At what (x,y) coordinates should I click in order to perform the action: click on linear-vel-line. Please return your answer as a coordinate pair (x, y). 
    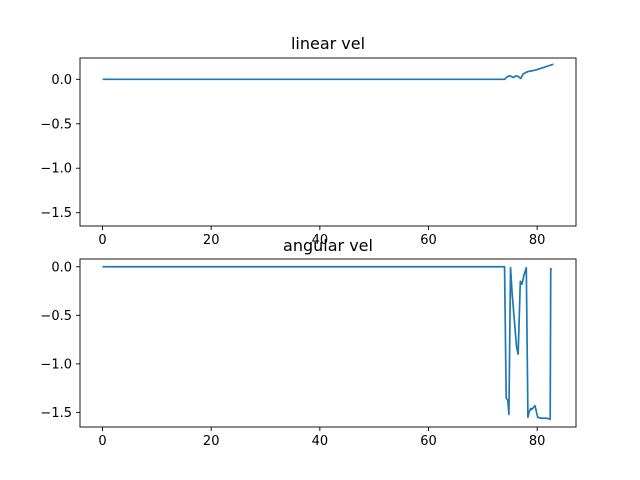
    Looking at the image, I should click on (328, 72).